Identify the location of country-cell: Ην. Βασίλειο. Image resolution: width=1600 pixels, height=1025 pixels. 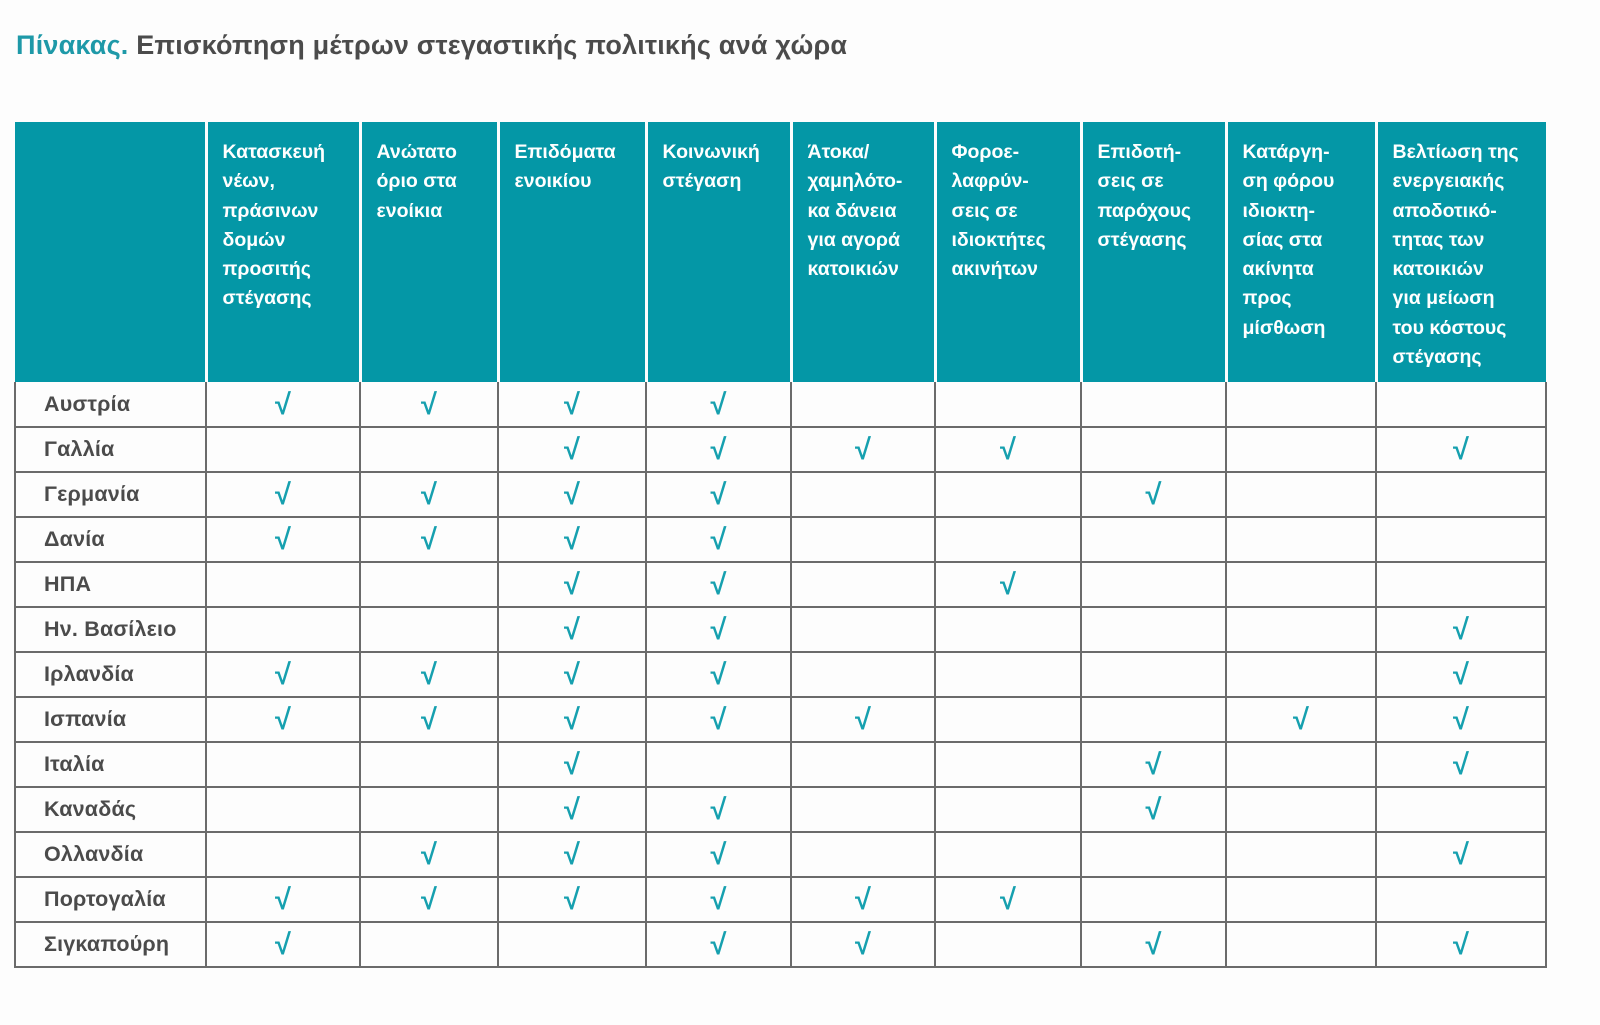
(110, 629).